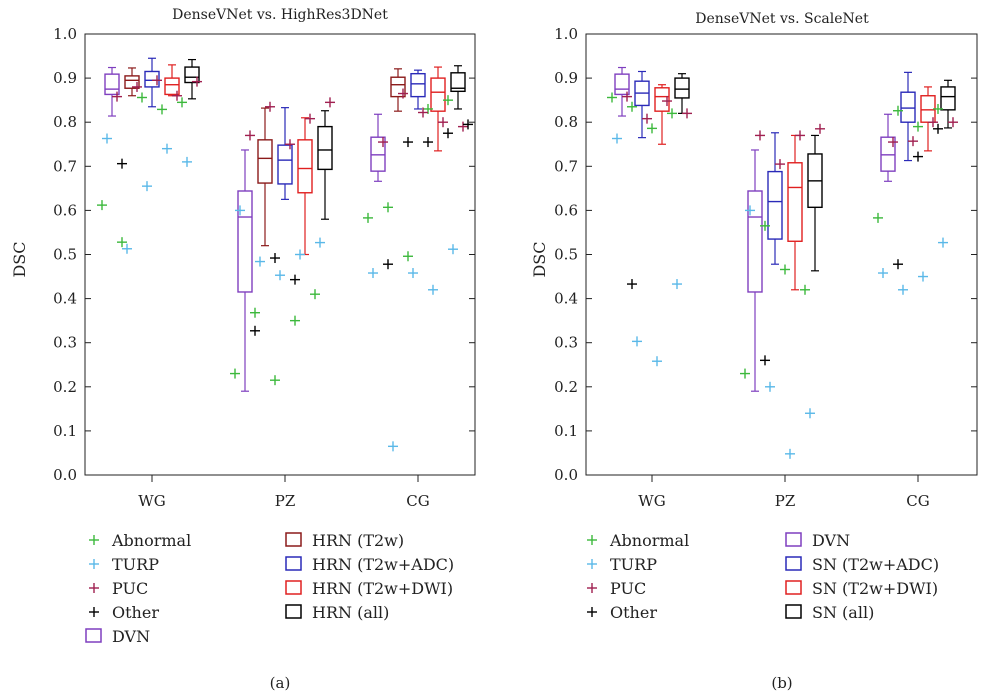  I want to click on marker-series-other, so click(785, 244).